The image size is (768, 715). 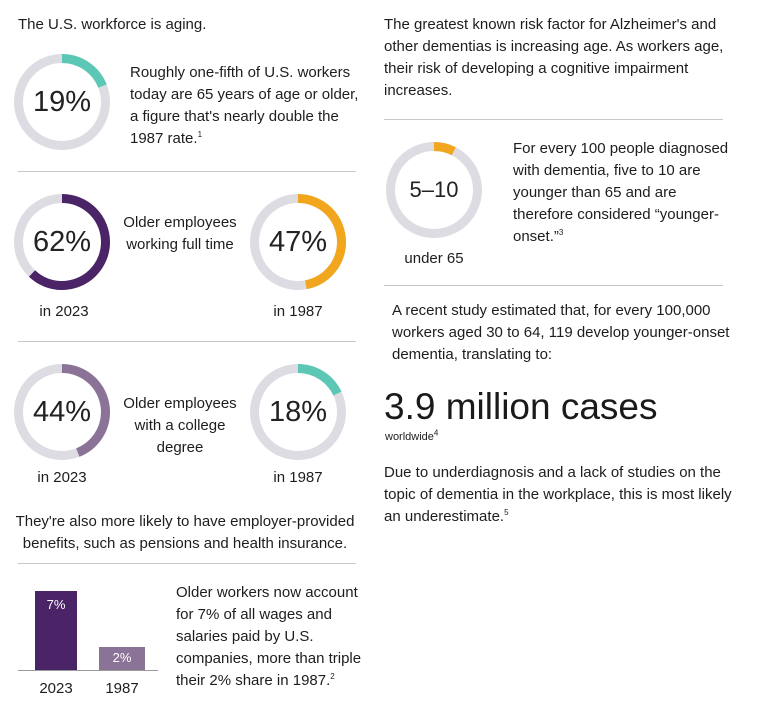 I want to click on footnote-5: 5, so click(x=506, y=512).